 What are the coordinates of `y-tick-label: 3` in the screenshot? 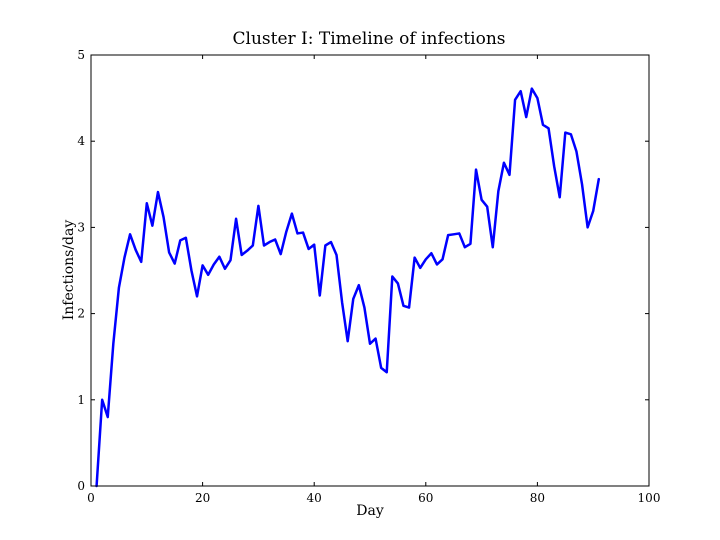 It's located at (81, 227).